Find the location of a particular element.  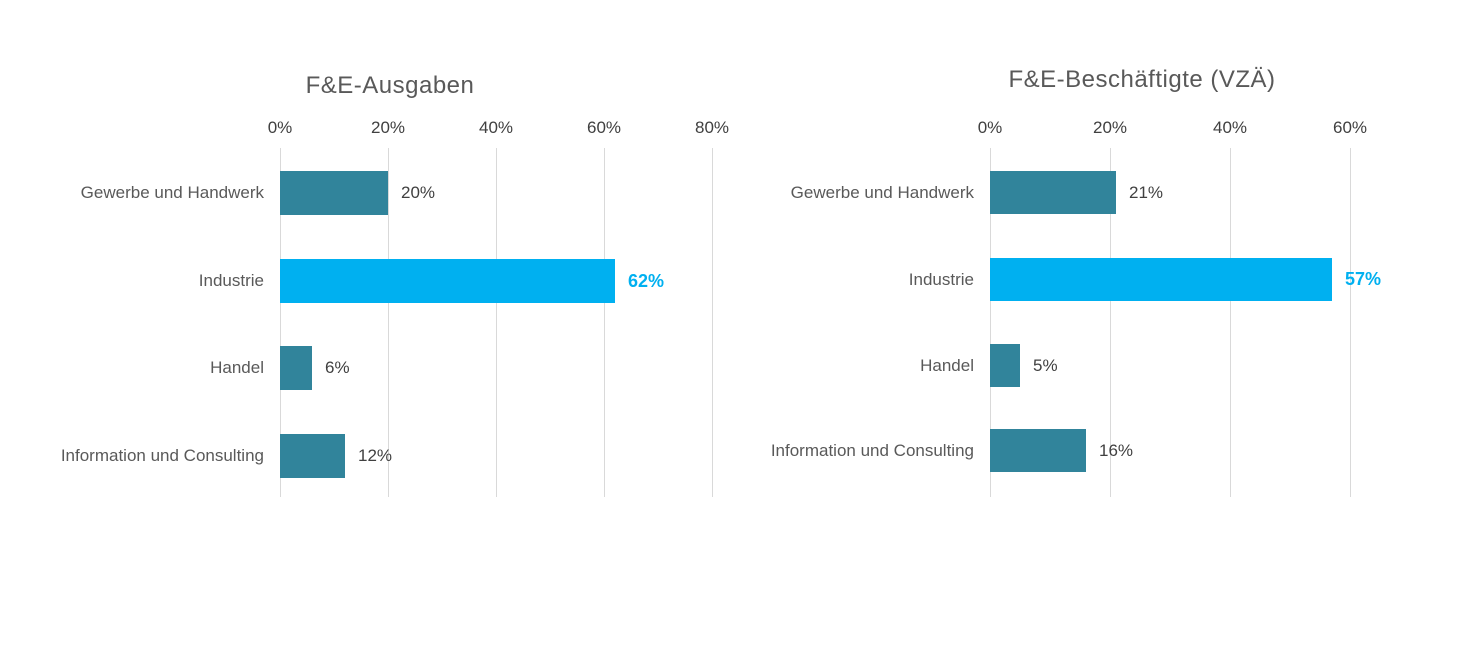

chart-title: F&E-Beschäftigte (VZÄ) is located at coordinates (1142, 79).